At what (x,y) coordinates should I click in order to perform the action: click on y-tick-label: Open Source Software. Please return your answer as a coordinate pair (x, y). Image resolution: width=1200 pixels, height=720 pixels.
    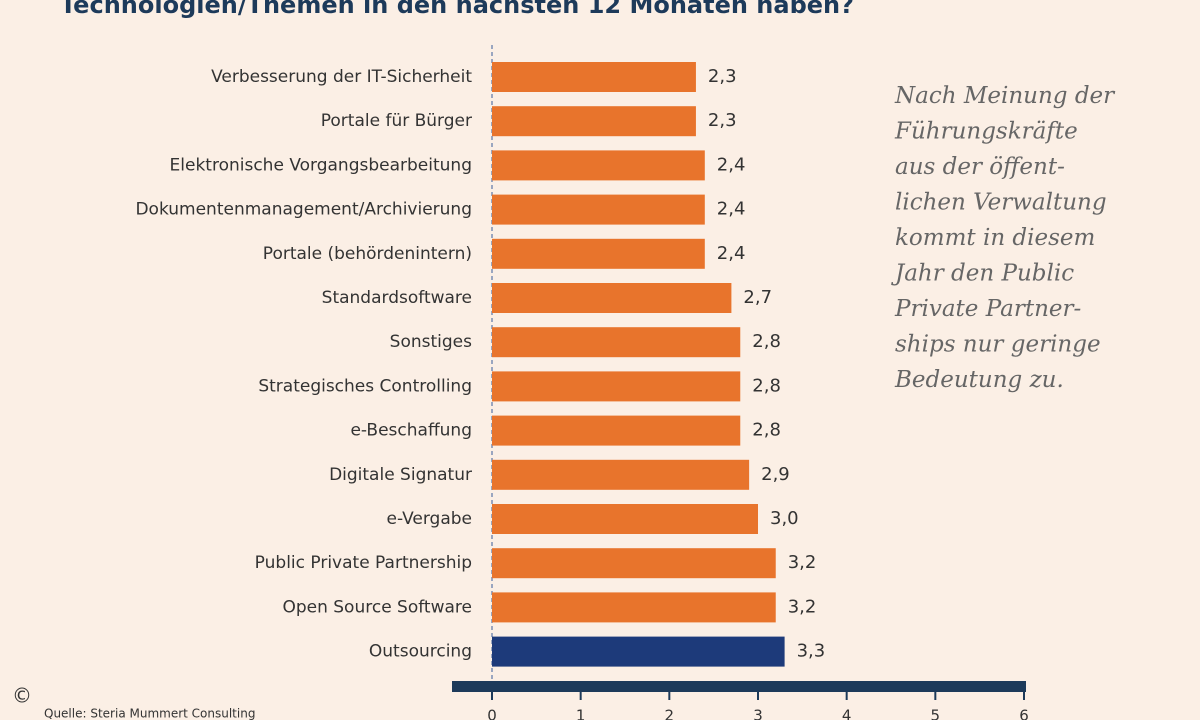
    Looking at the image, I should click on (377, 607).